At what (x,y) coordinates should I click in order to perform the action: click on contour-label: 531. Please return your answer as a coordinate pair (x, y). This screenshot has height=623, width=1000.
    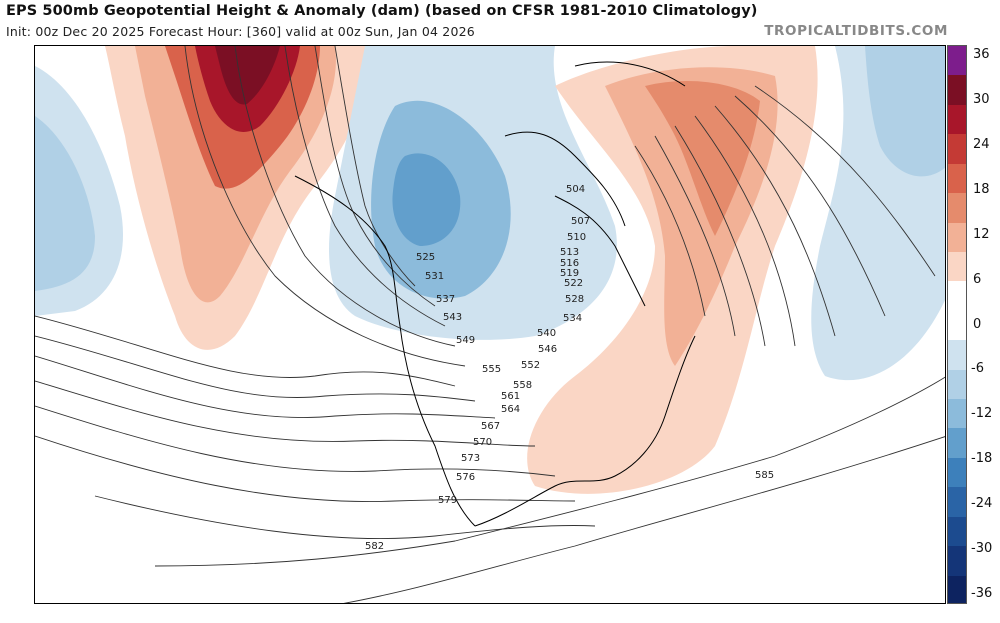
    Looking at the image, I should click on (434, 276).